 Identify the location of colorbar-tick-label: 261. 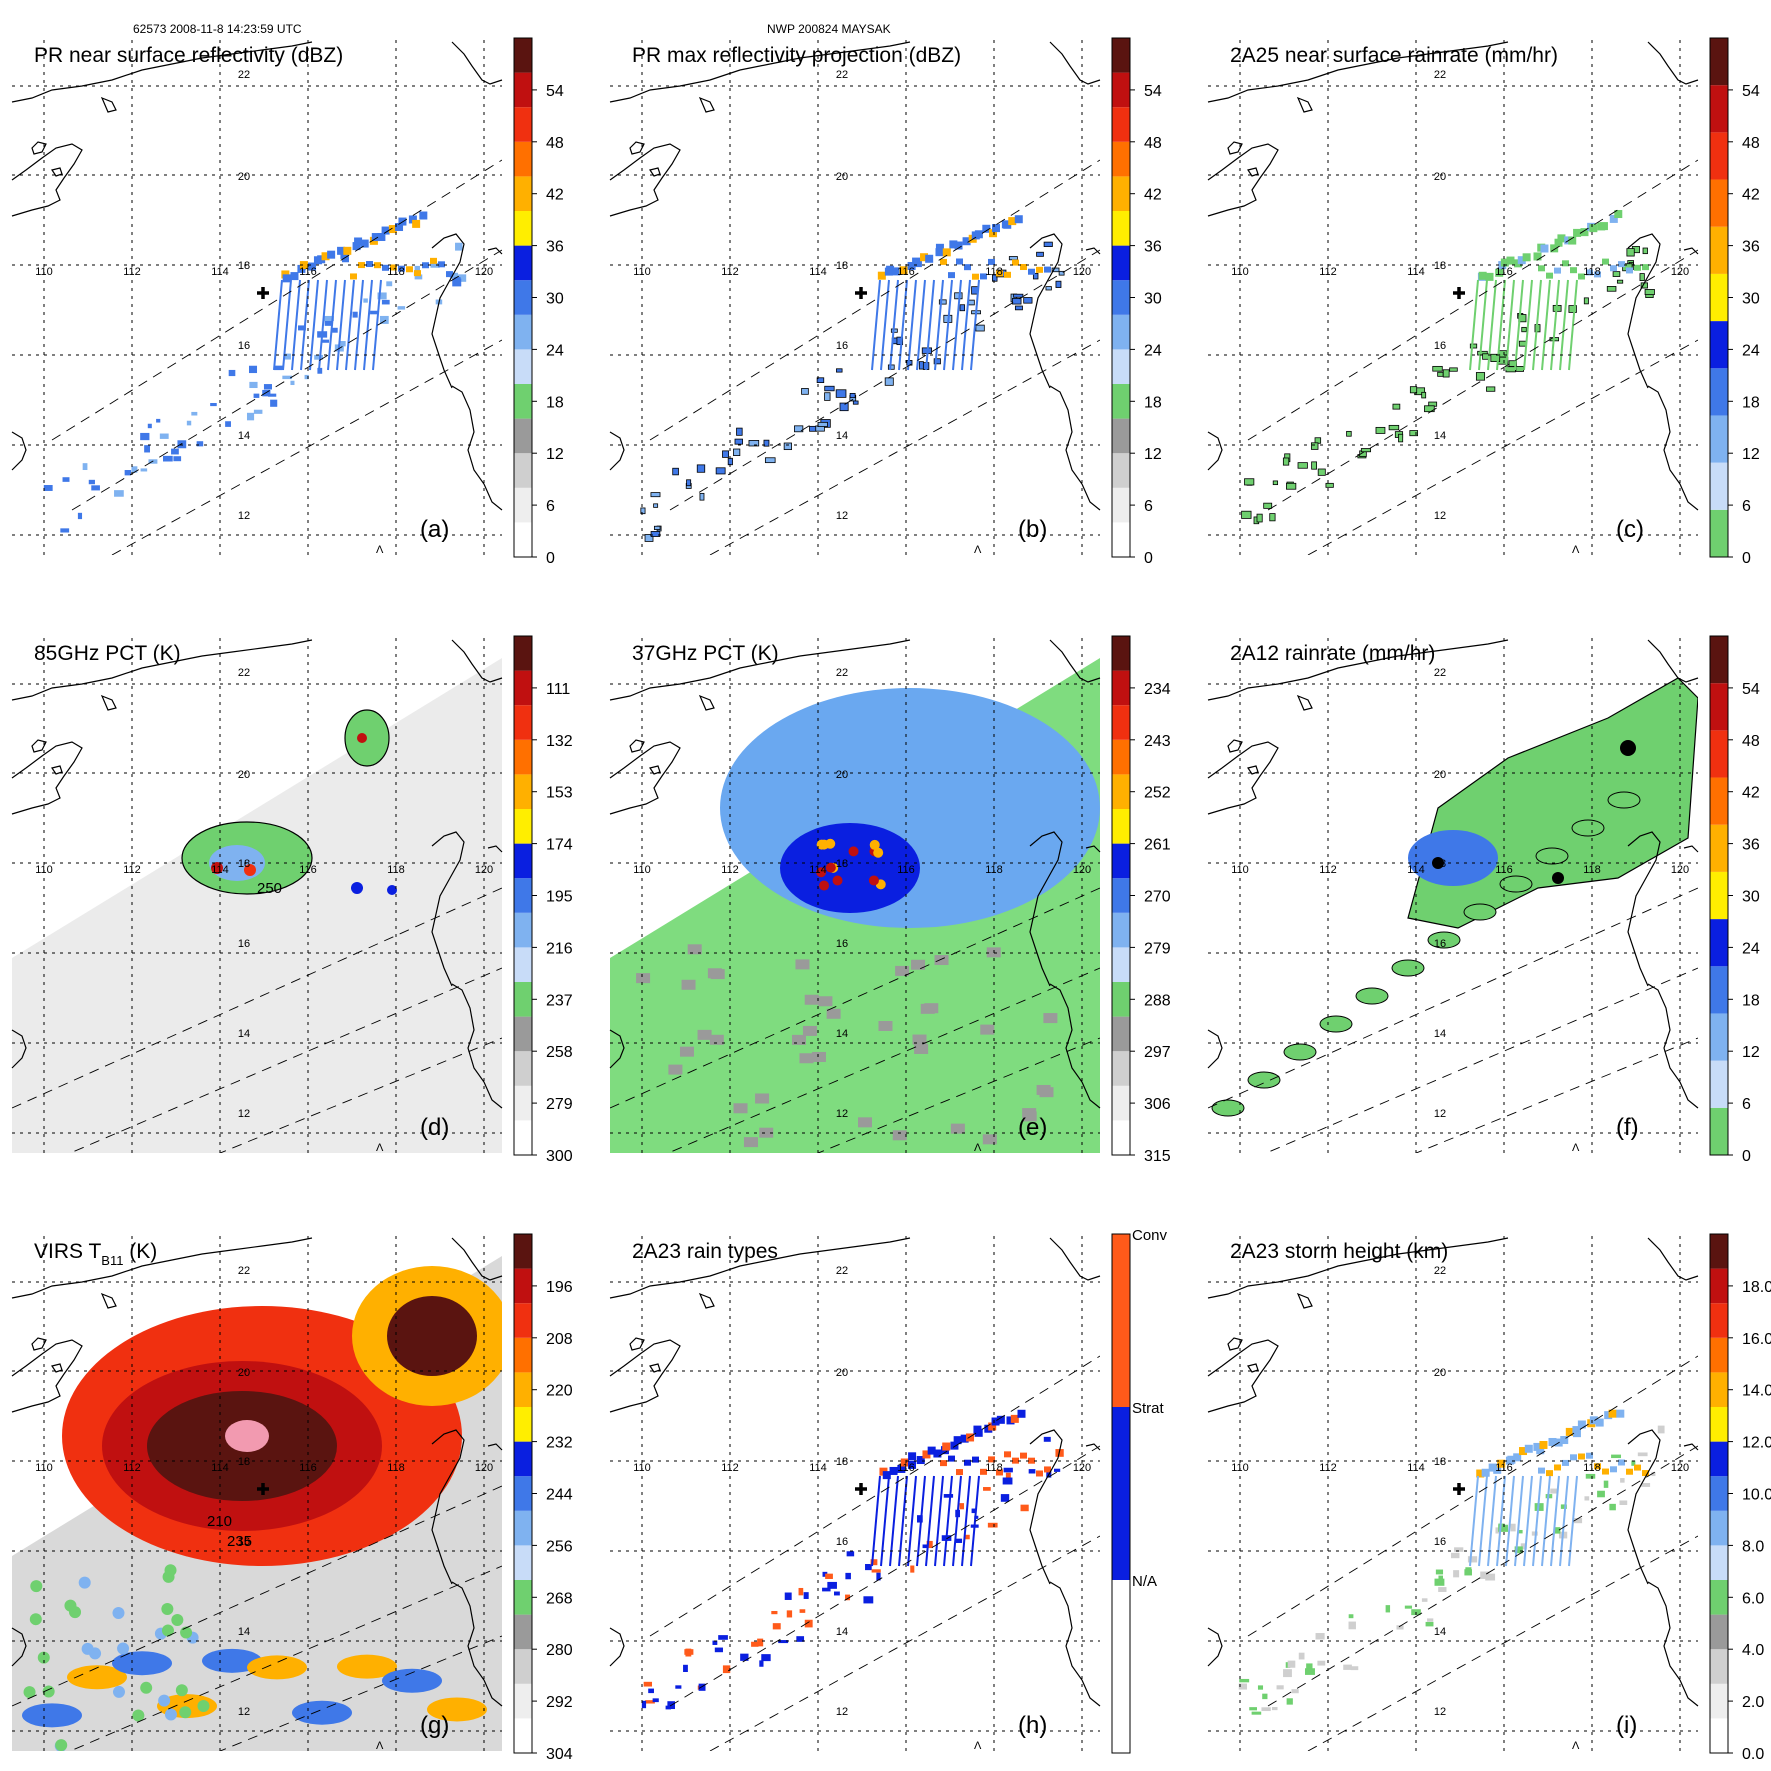
(1157, 845).